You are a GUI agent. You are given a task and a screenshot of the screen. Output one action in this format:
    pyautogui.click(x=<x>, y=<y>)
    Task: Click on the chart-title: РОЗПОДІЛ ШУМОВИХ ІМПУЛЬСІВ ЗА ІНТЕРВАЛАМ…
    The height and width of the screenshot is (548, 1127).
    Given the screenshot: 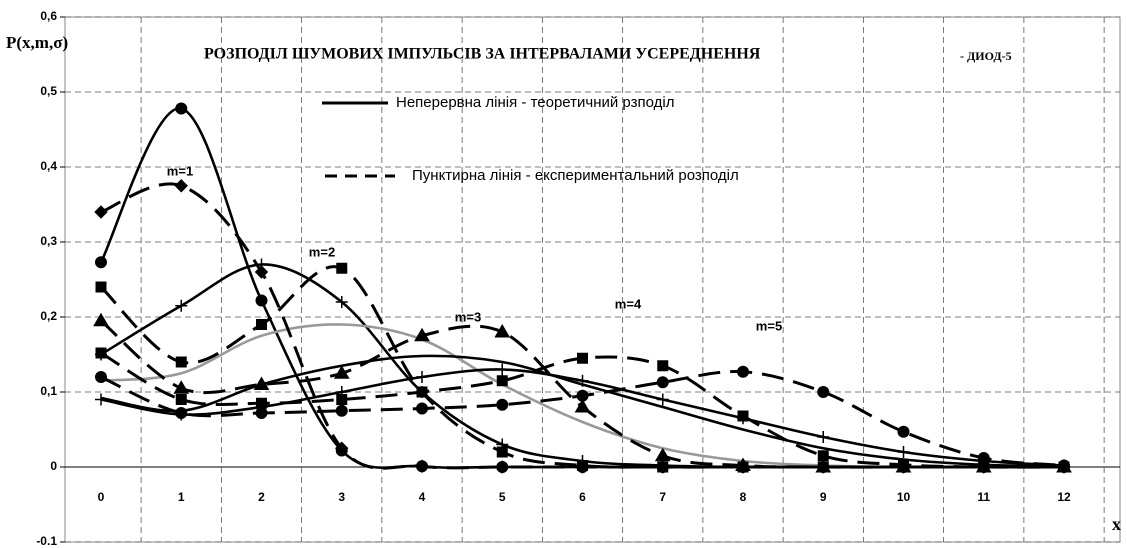 What is the action you would take?
    pyautogui.click(x=482, y=54)
    